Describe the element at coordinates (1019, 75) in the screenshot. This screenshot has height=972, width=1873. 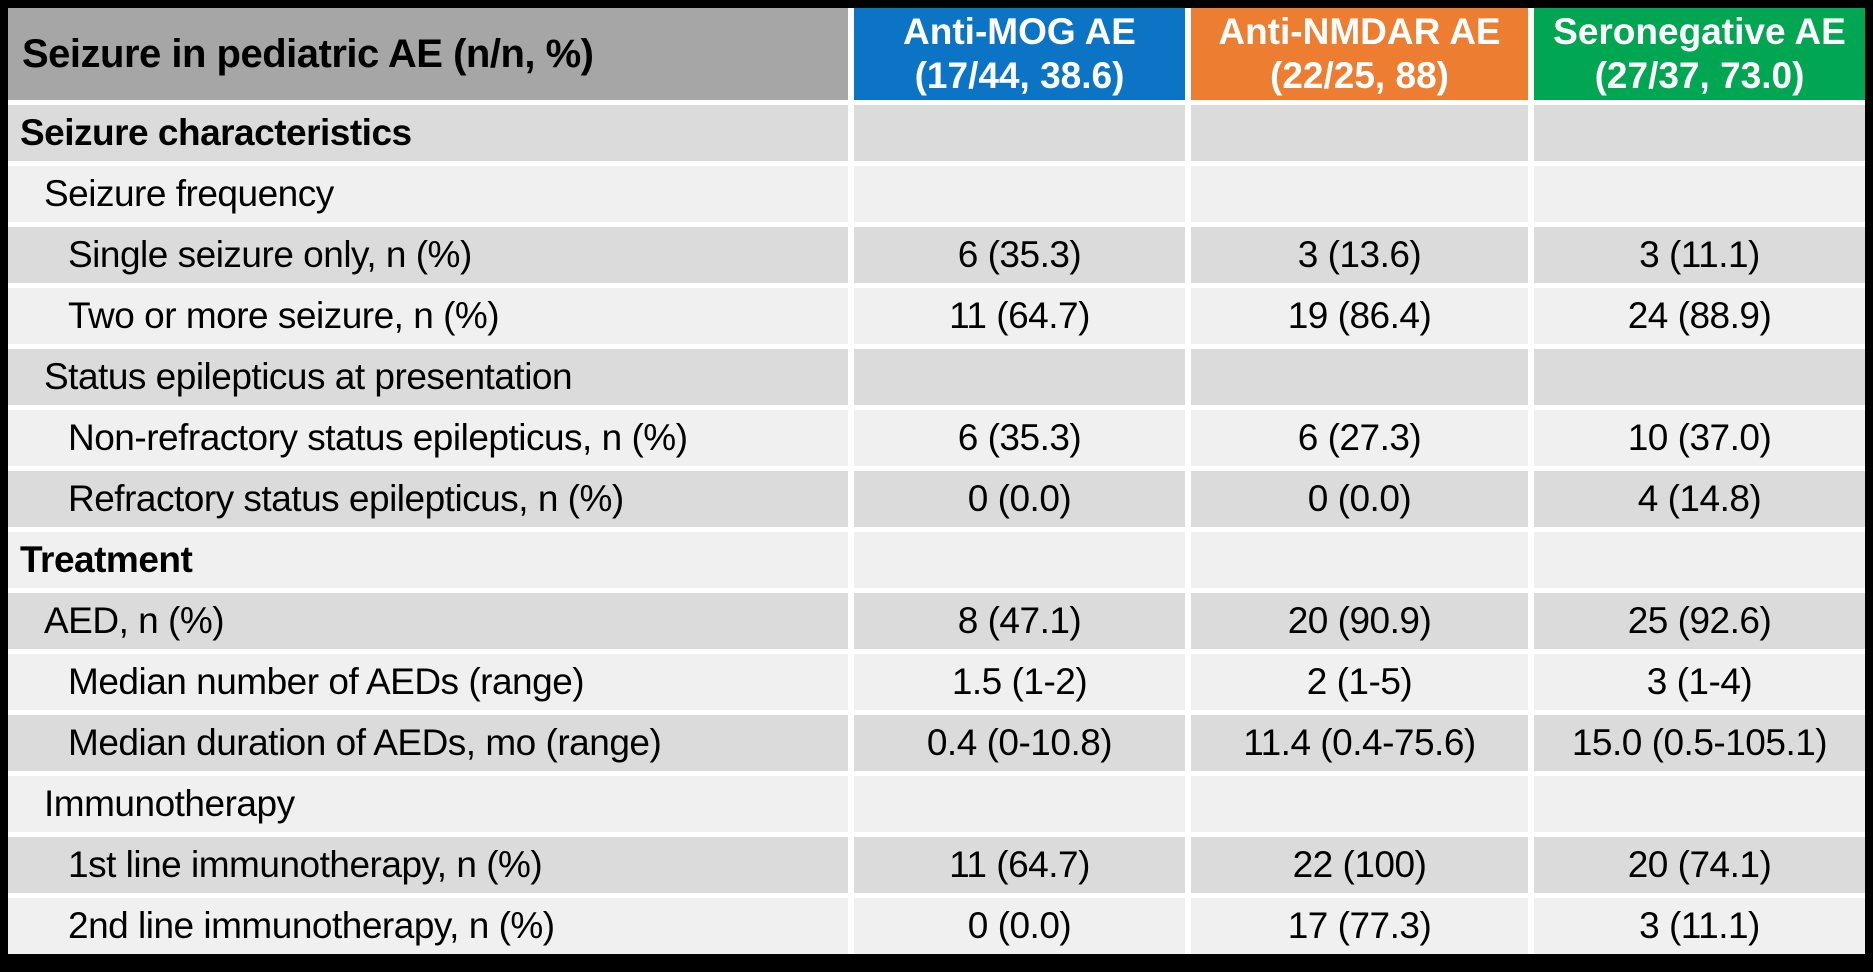
I see `column-header-sublabel: (17/44, 38.6)` at that location.